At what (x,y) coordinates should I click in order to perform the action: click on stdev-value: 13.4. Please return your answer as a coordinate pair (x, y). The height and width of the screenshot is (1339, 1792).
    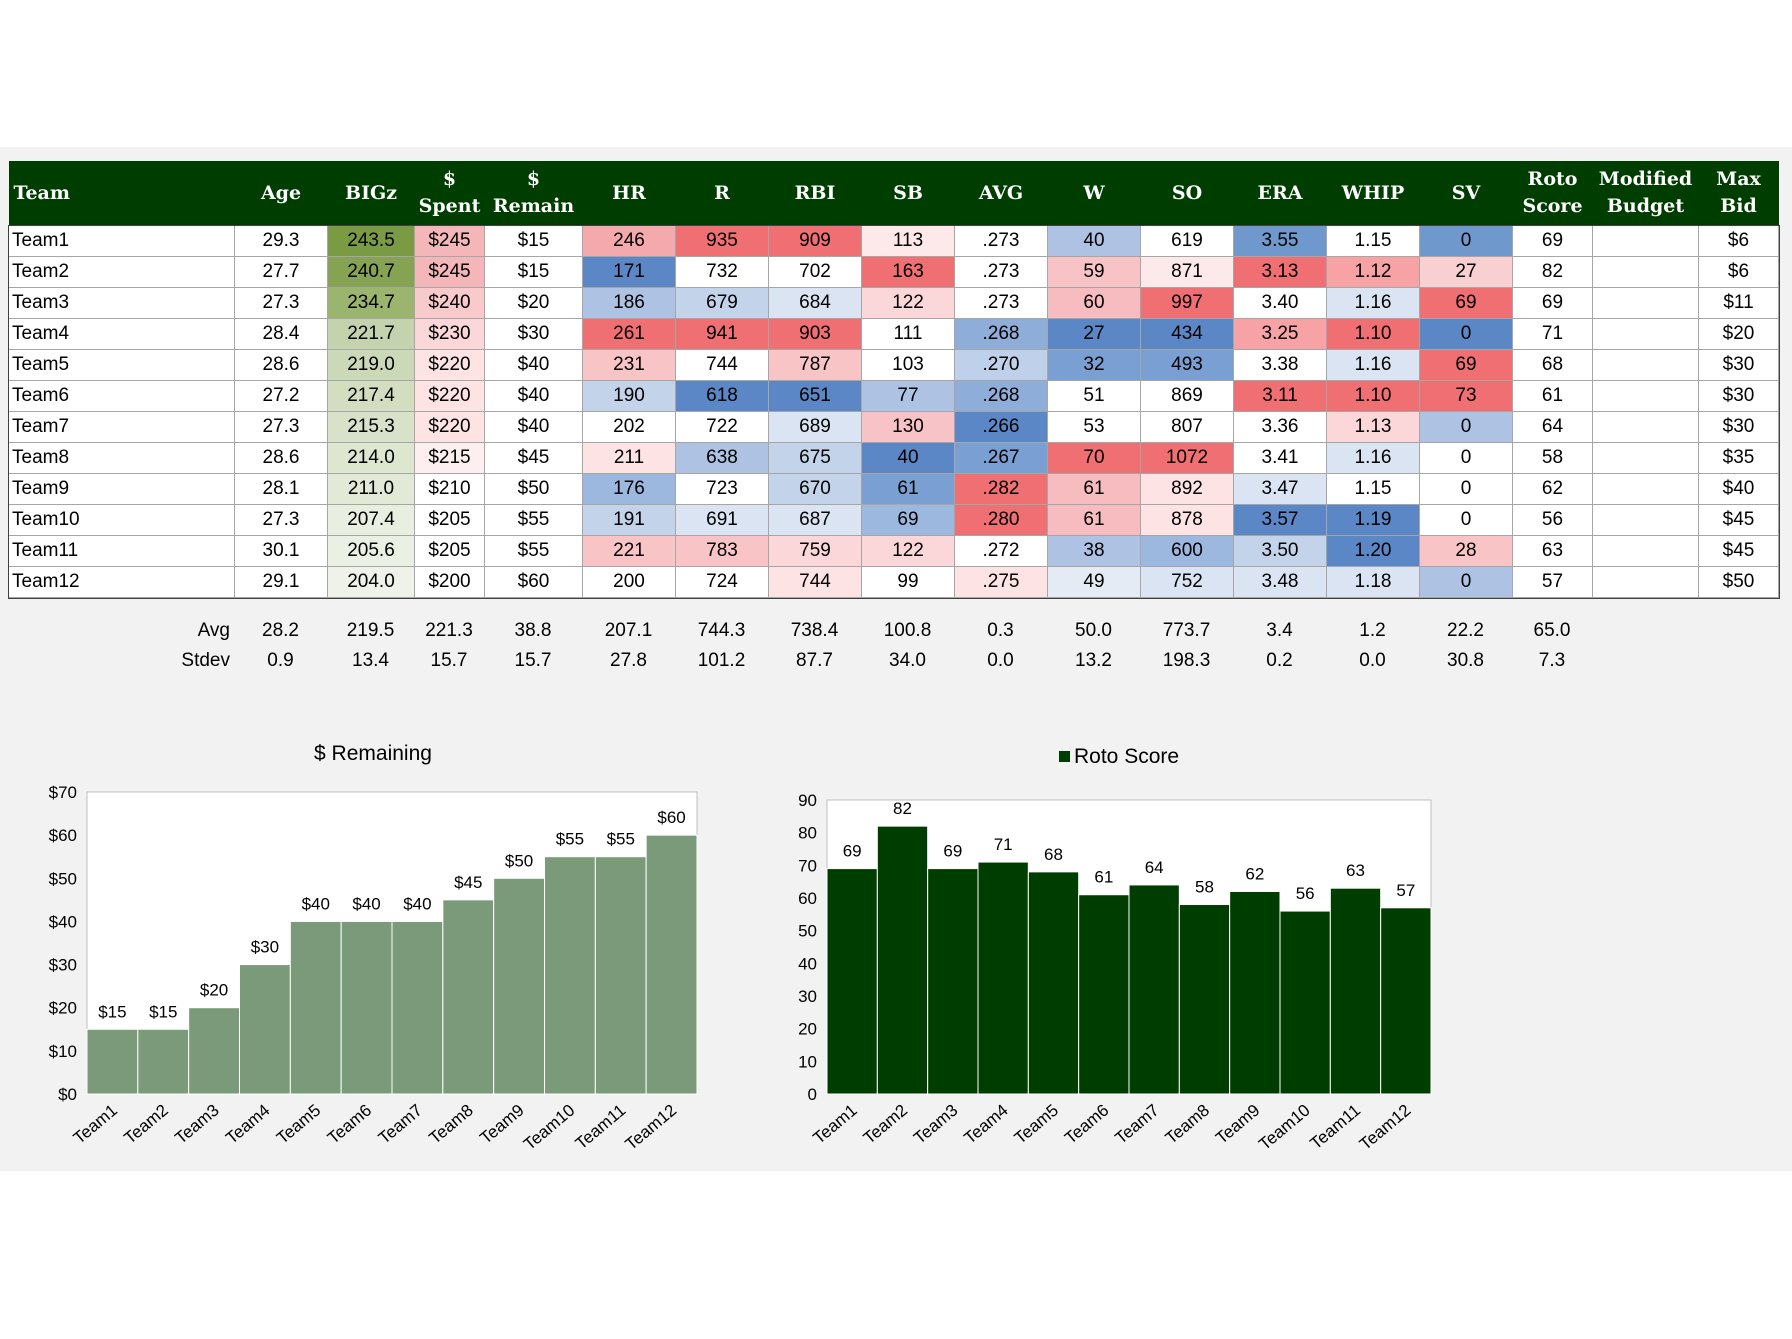
    Looking at the image, I should click on (370, 660).